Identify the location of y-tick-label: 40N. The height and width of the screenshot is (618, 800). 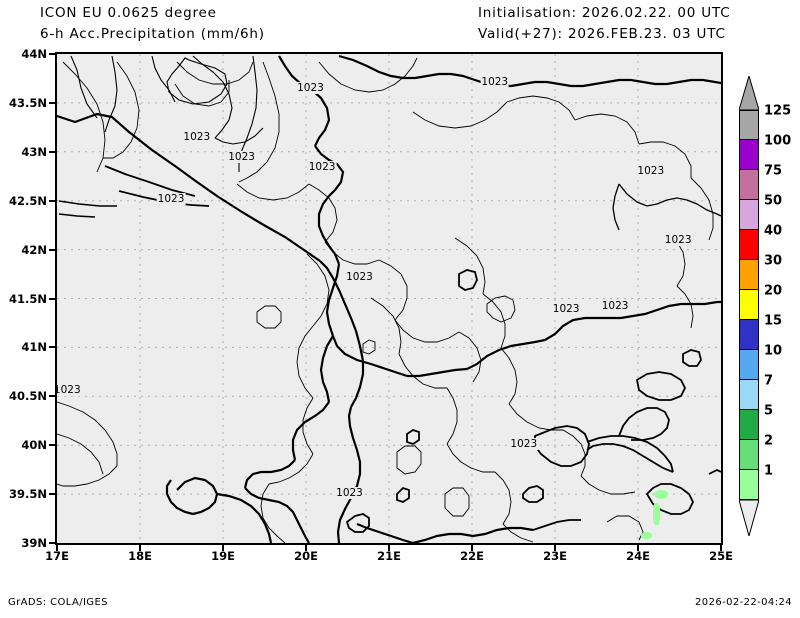
(34, 445).